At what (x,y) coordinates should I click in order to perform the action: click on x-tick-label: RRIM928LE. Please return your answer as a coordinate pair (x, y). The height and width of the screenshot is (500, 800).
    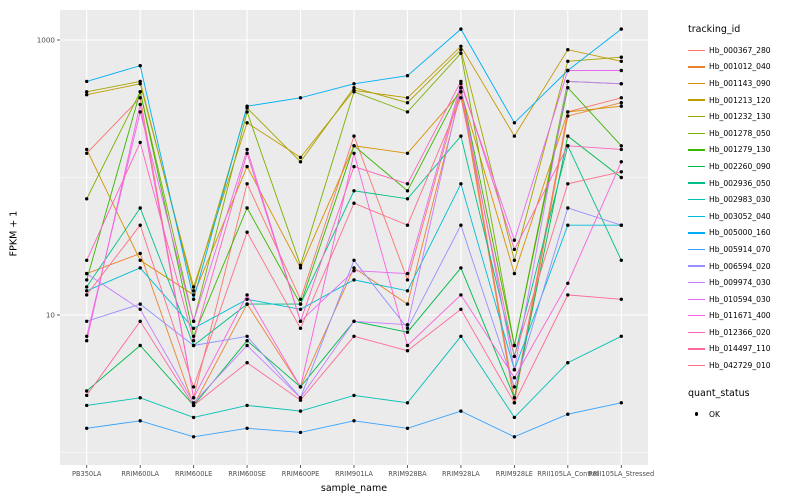
    Looking at the image, I should click on (514, 474).